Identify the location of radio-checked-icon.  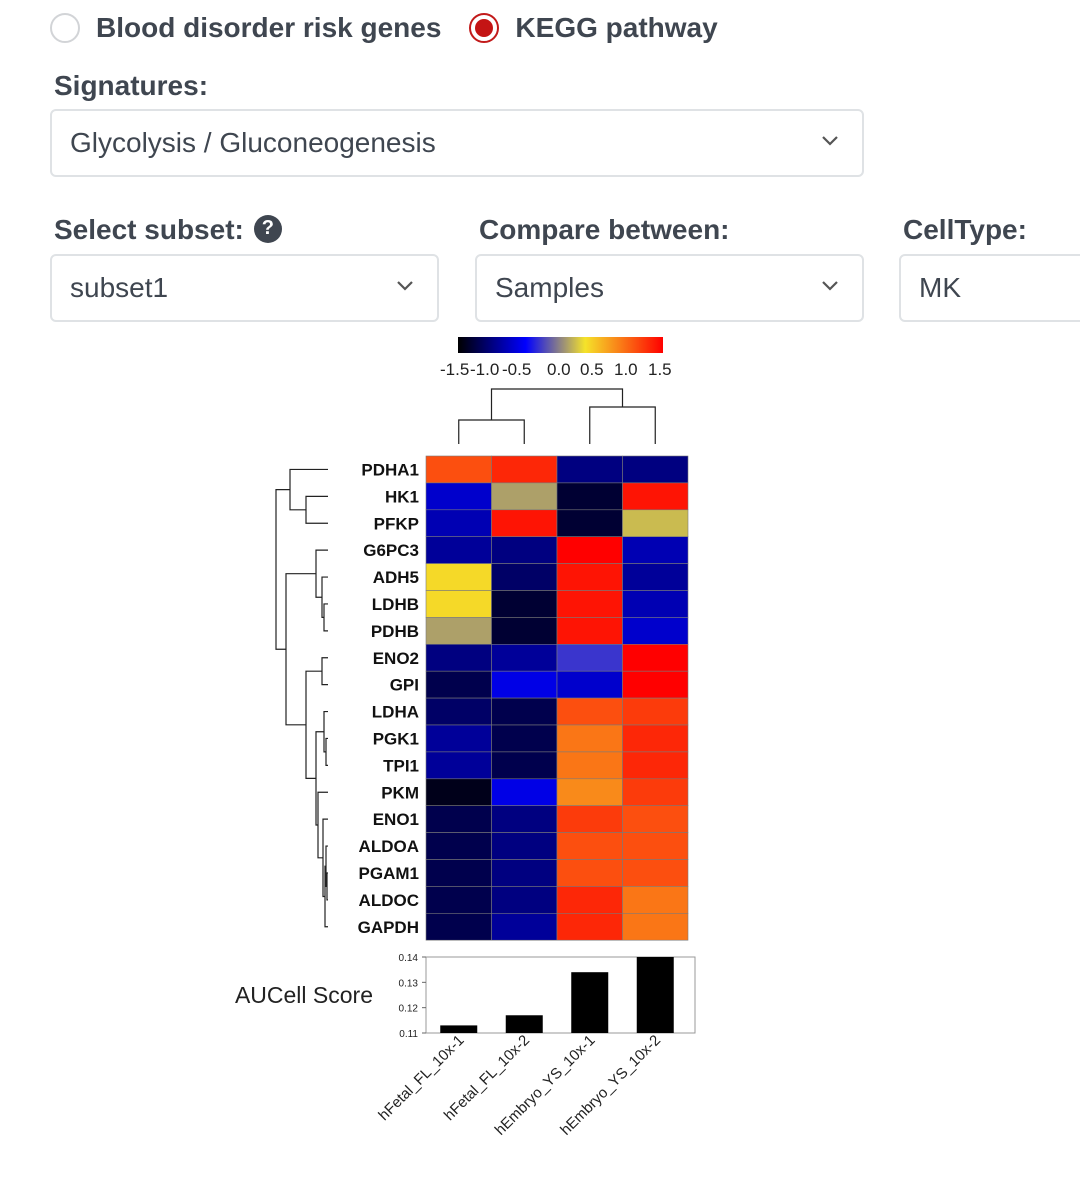
(484, 28).